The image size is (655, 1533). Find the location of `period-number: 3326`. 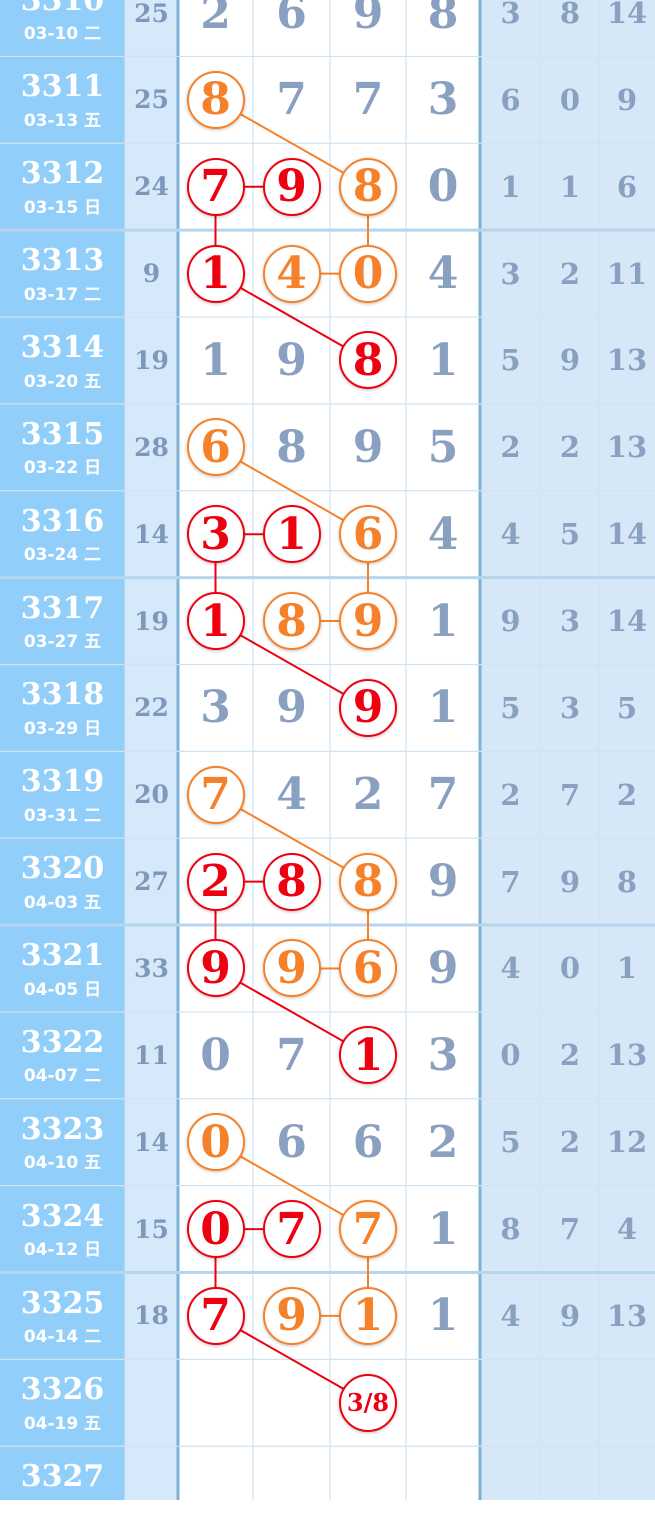

period-number: 3326 is located at coordinates (62, 1390).